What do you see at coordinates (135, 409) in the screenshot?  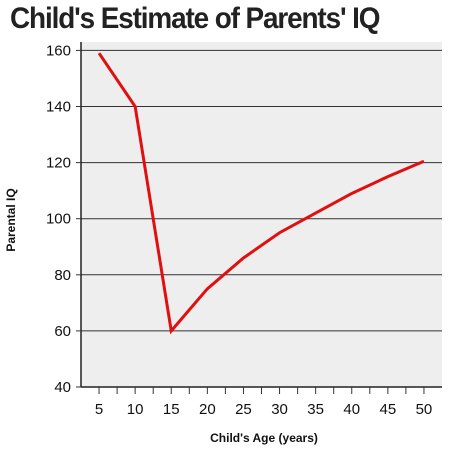 I see `x-tick-label-10: 10` at bounding box center [135, 409].